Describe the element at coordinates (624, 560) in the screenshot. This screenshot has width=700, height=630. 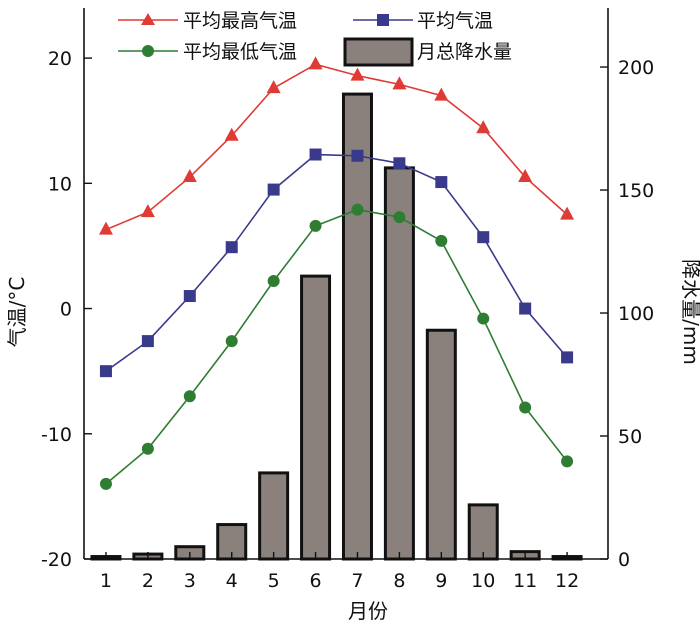
I see `y-right-tick-label-0: 0` at that location.